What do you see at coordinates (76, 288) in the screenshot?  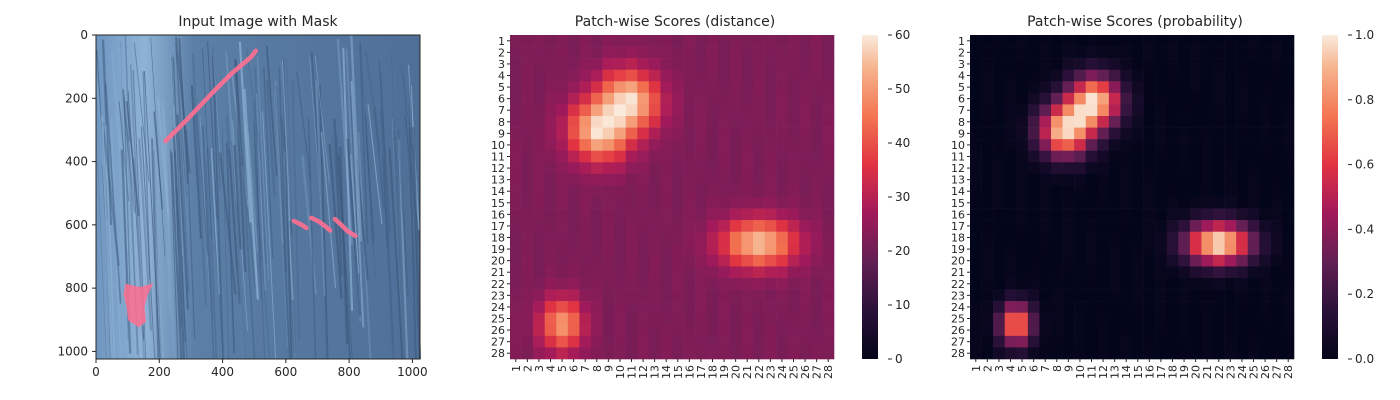 I see `y-tick-label: 800` at bounding box center [76, 288].